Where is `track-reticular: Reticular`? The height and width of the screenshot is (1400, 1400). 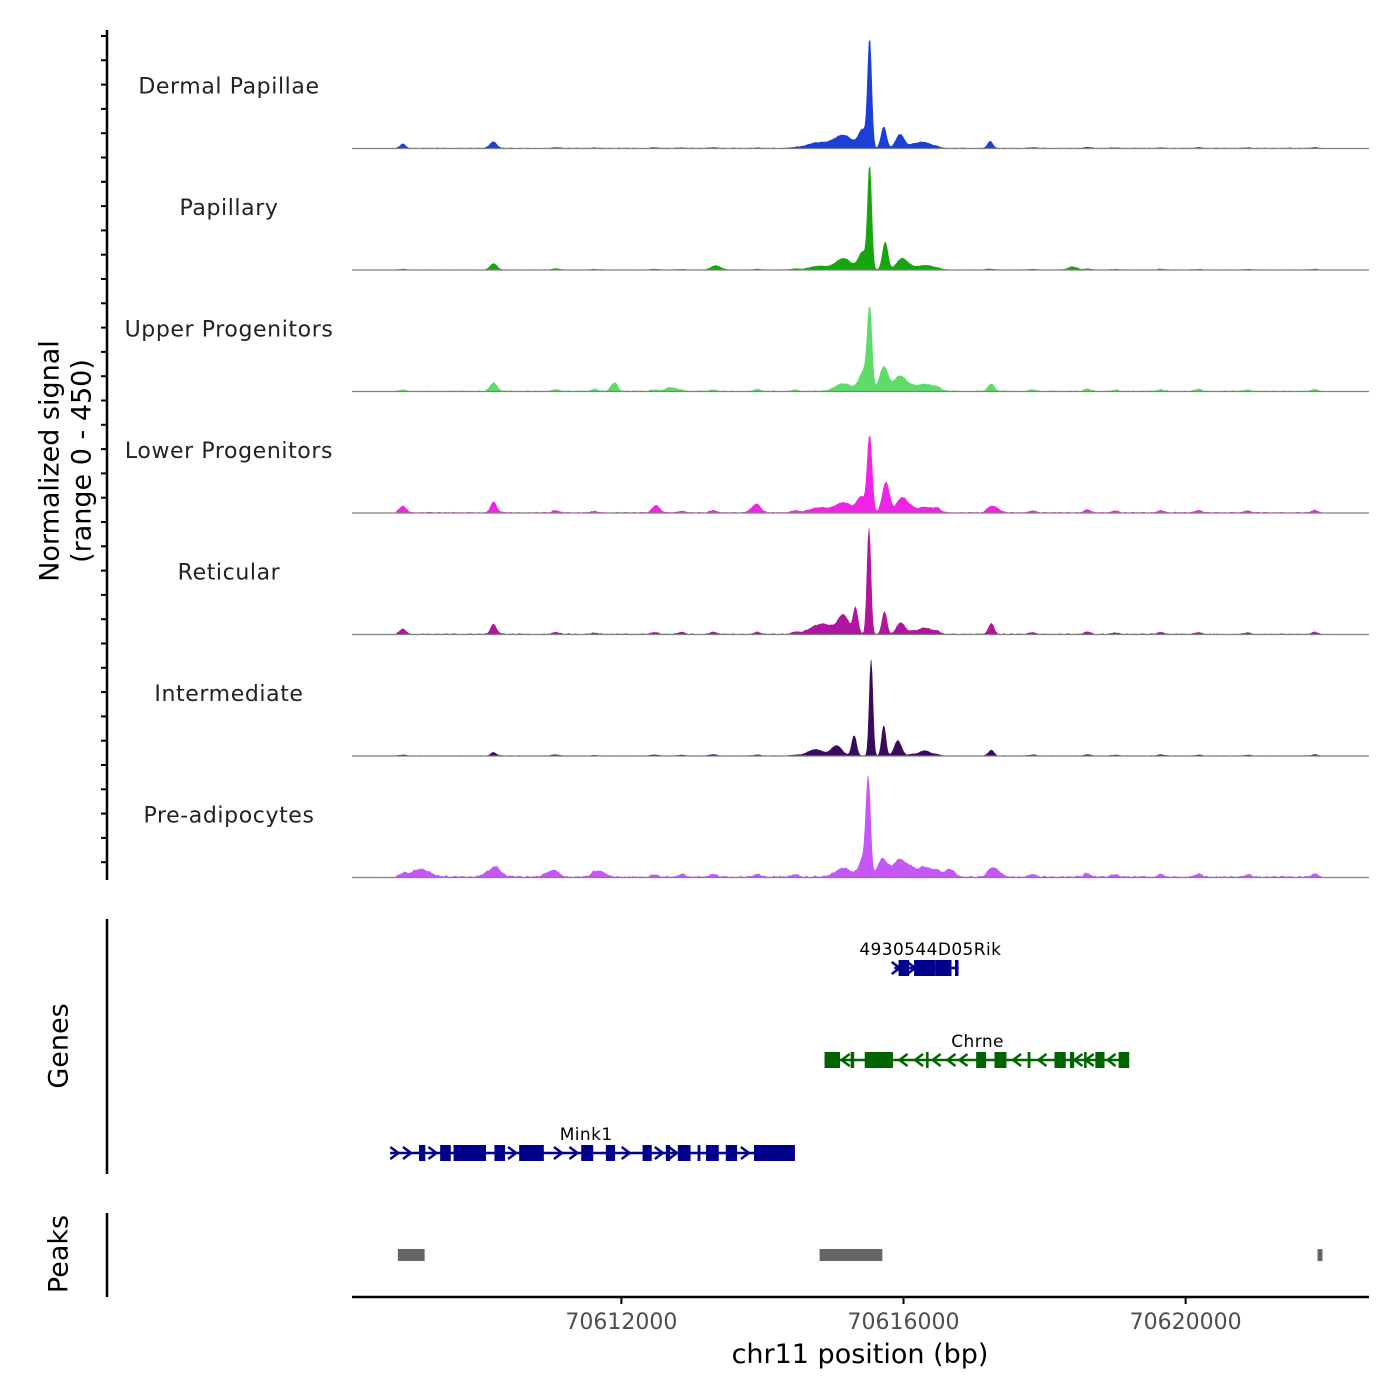 track-reticular: Reticular is located at coordinates (773, 582).